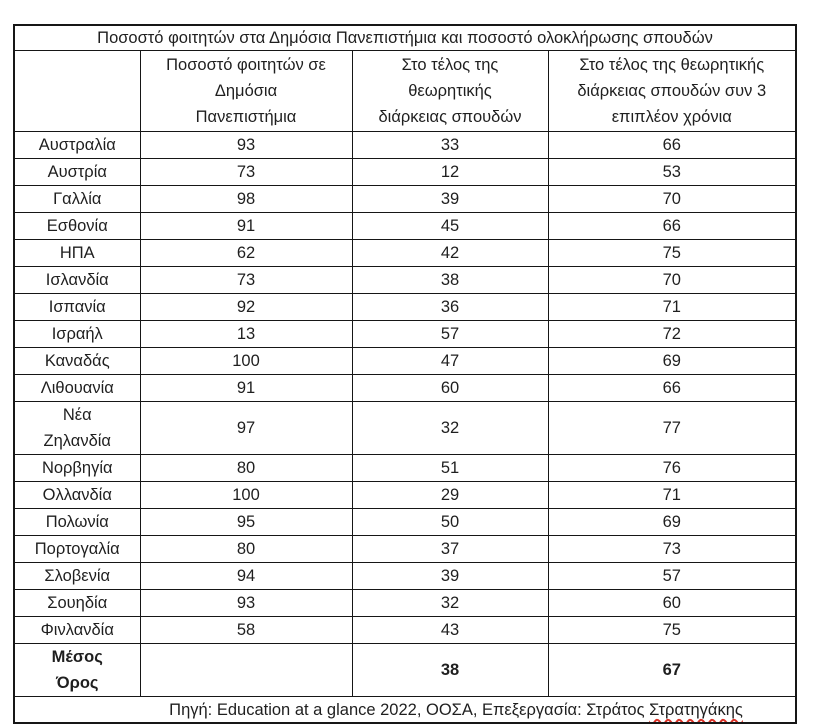 This screenshot has width=836, height=724. I want to click on column-header-public-university-pct: Ποσοστό φοιτητών σε Δημόσια Πανεπιστήμια, so click(246, 91).